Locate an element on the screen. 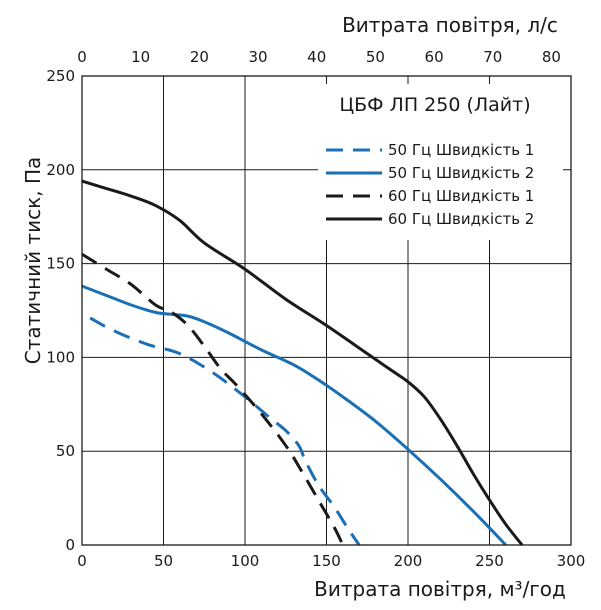  x2-axis-title: Витрата повітря, л/с is located at coordinates (450, 25).